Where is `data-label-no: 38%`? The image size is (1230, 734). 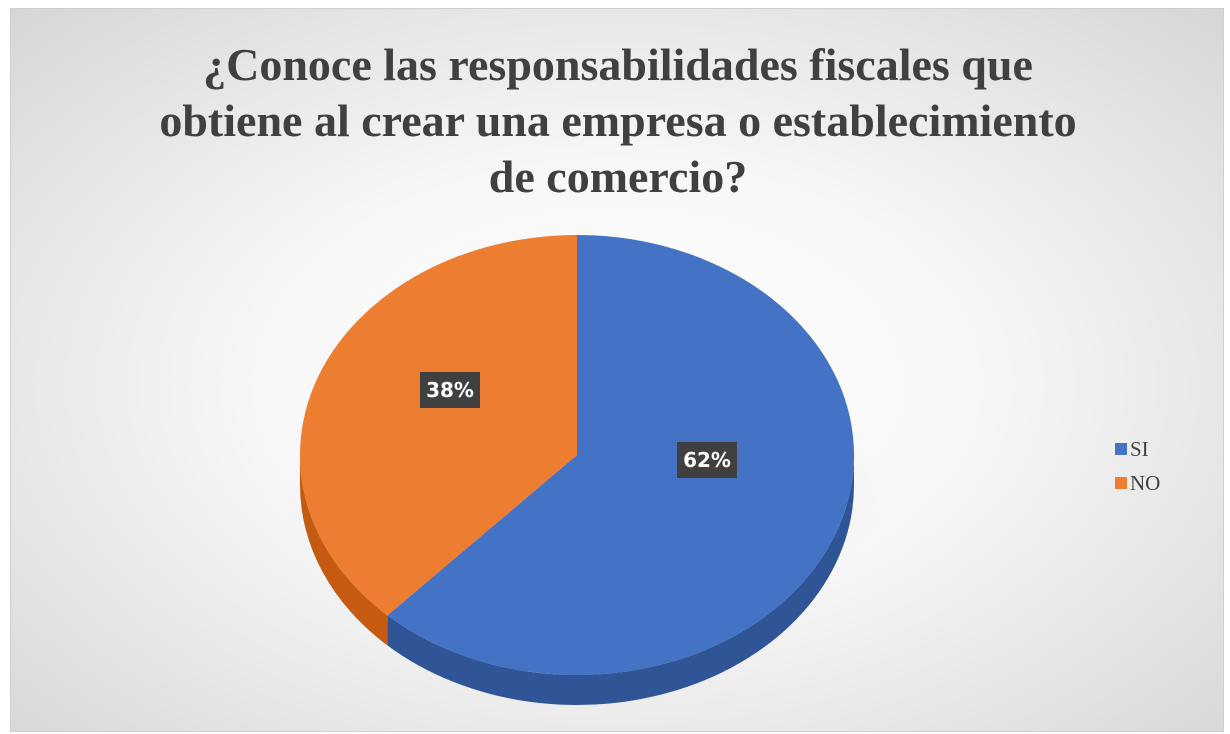
data-label-no: 38% is located at coordinates (450, 390).